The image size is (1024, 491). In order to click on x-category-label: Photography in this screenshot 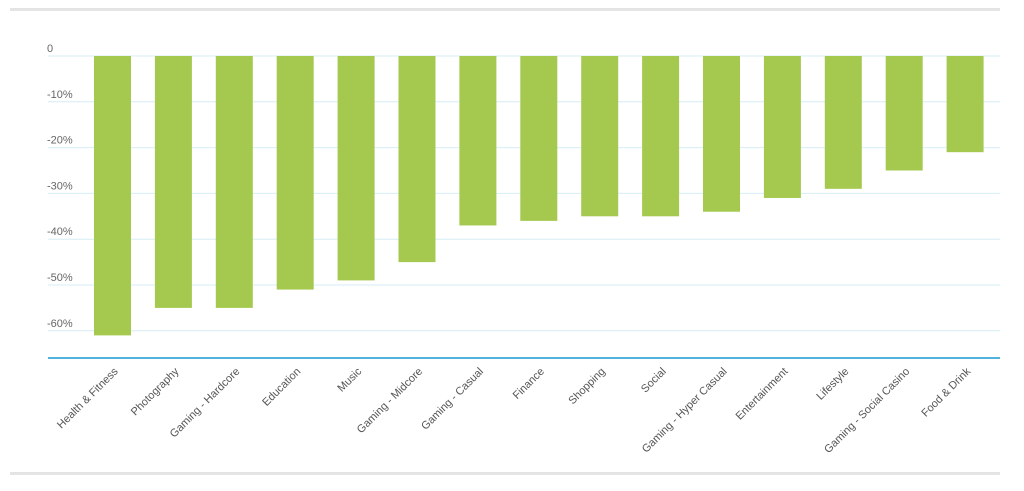, I will do `click(155, 391)`.